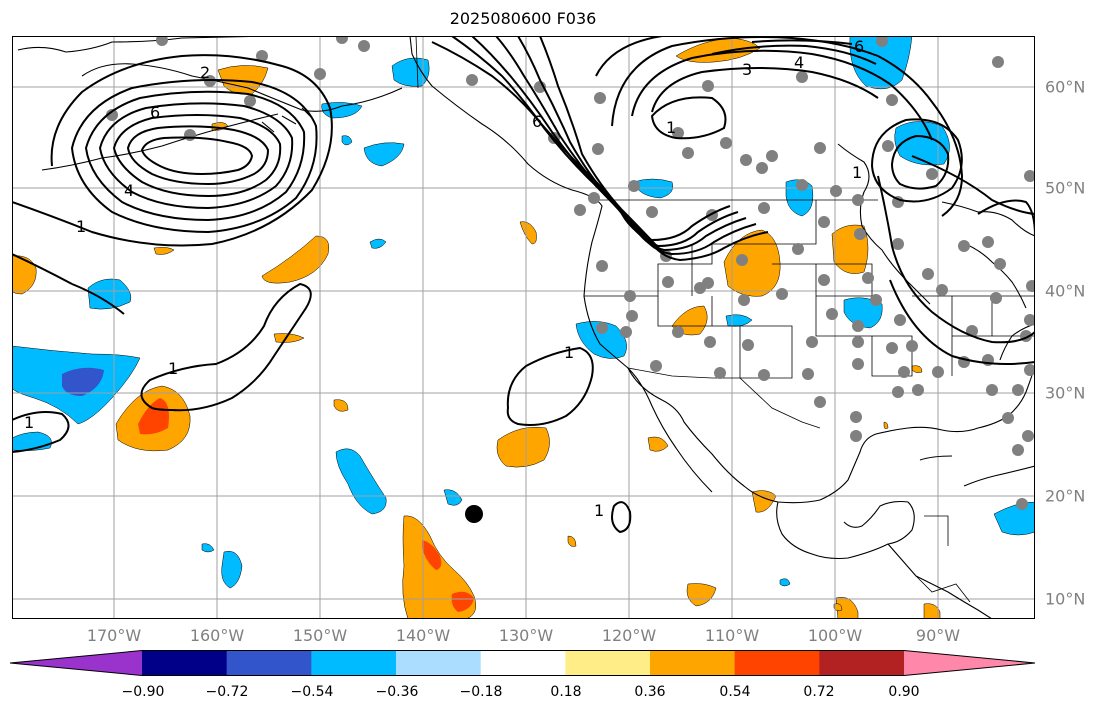  Describe the element at coordinates (819, 692) in the screenshot. I see `colorbar-tick-label: 0.72` at that location.